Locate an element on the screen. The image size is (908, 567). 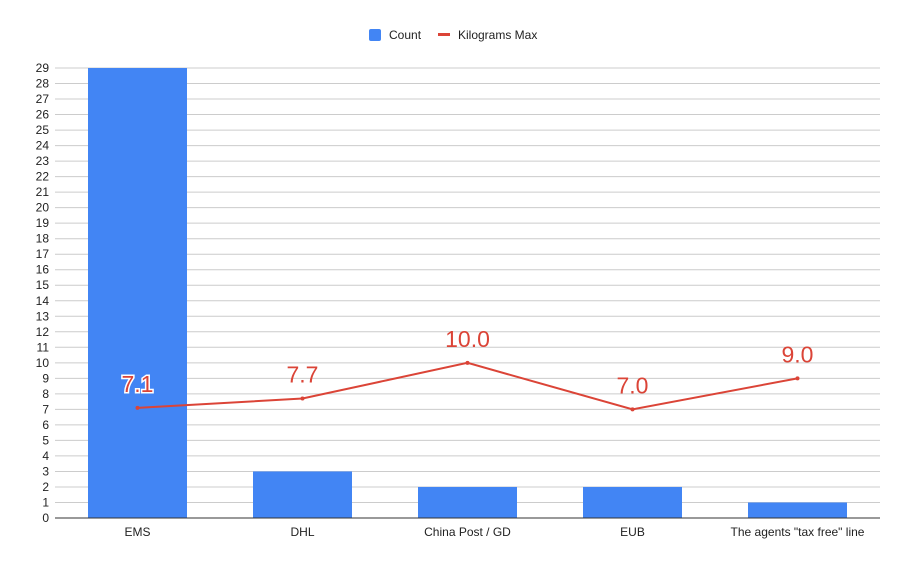
y-tick-label: 2 is located at coordinates (45, 487).